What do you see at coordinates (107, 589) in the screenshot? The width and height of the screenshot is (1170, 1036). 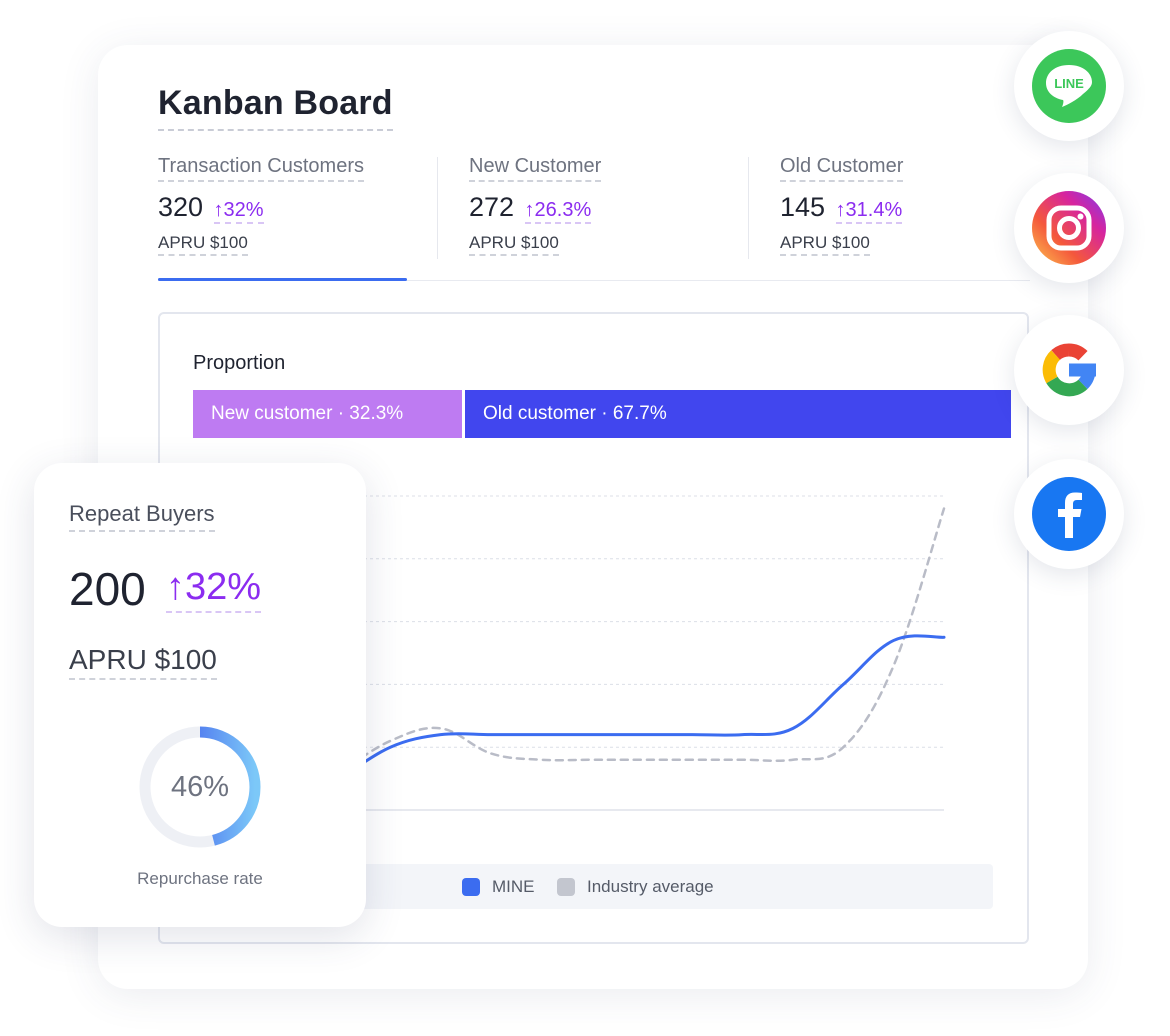 I see `repeat-buyers-value: 200` at bounding box center [107, 589].